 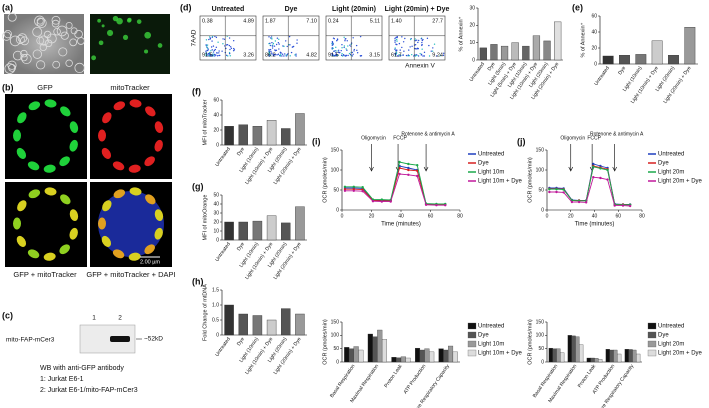 What do you see at coordinates (241, 246) in the screenshot?
I see `x-tick-label: Dye` at bounding box center [241, 246].